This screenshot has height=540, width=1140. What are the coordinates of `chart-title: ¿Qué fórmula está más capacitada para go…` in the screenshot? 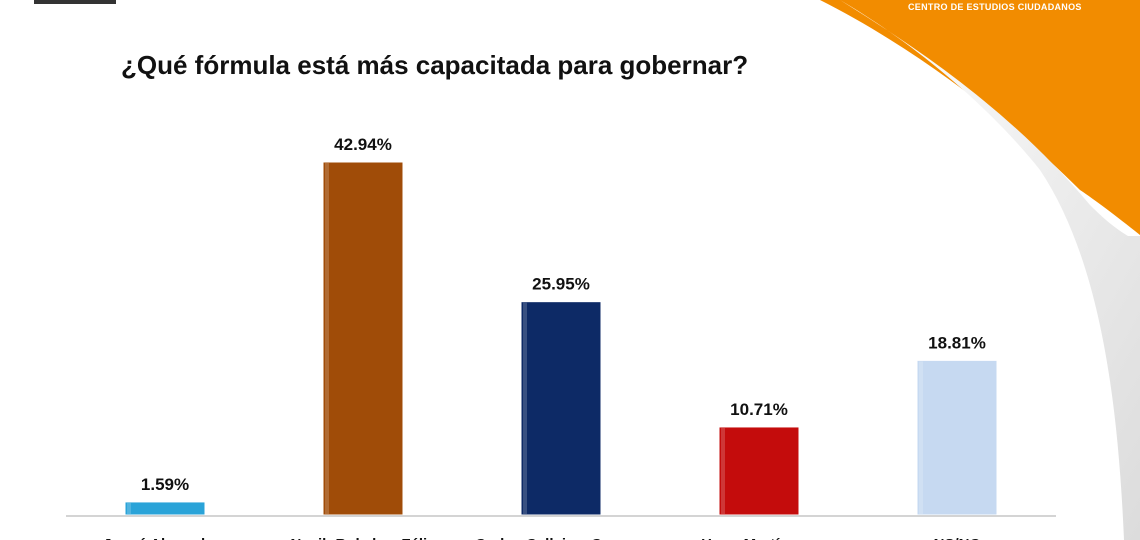 It's located at (435, 65).